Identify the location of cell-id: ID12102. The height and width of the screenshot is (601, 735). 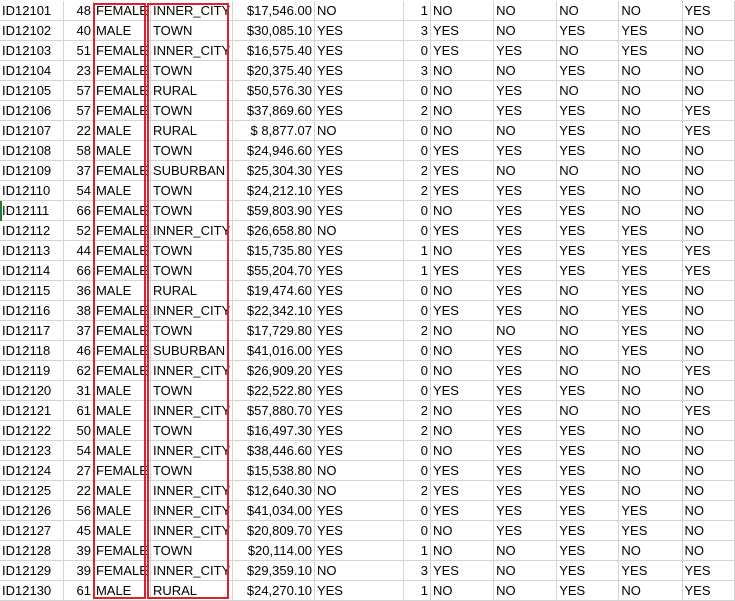
(32, 30).